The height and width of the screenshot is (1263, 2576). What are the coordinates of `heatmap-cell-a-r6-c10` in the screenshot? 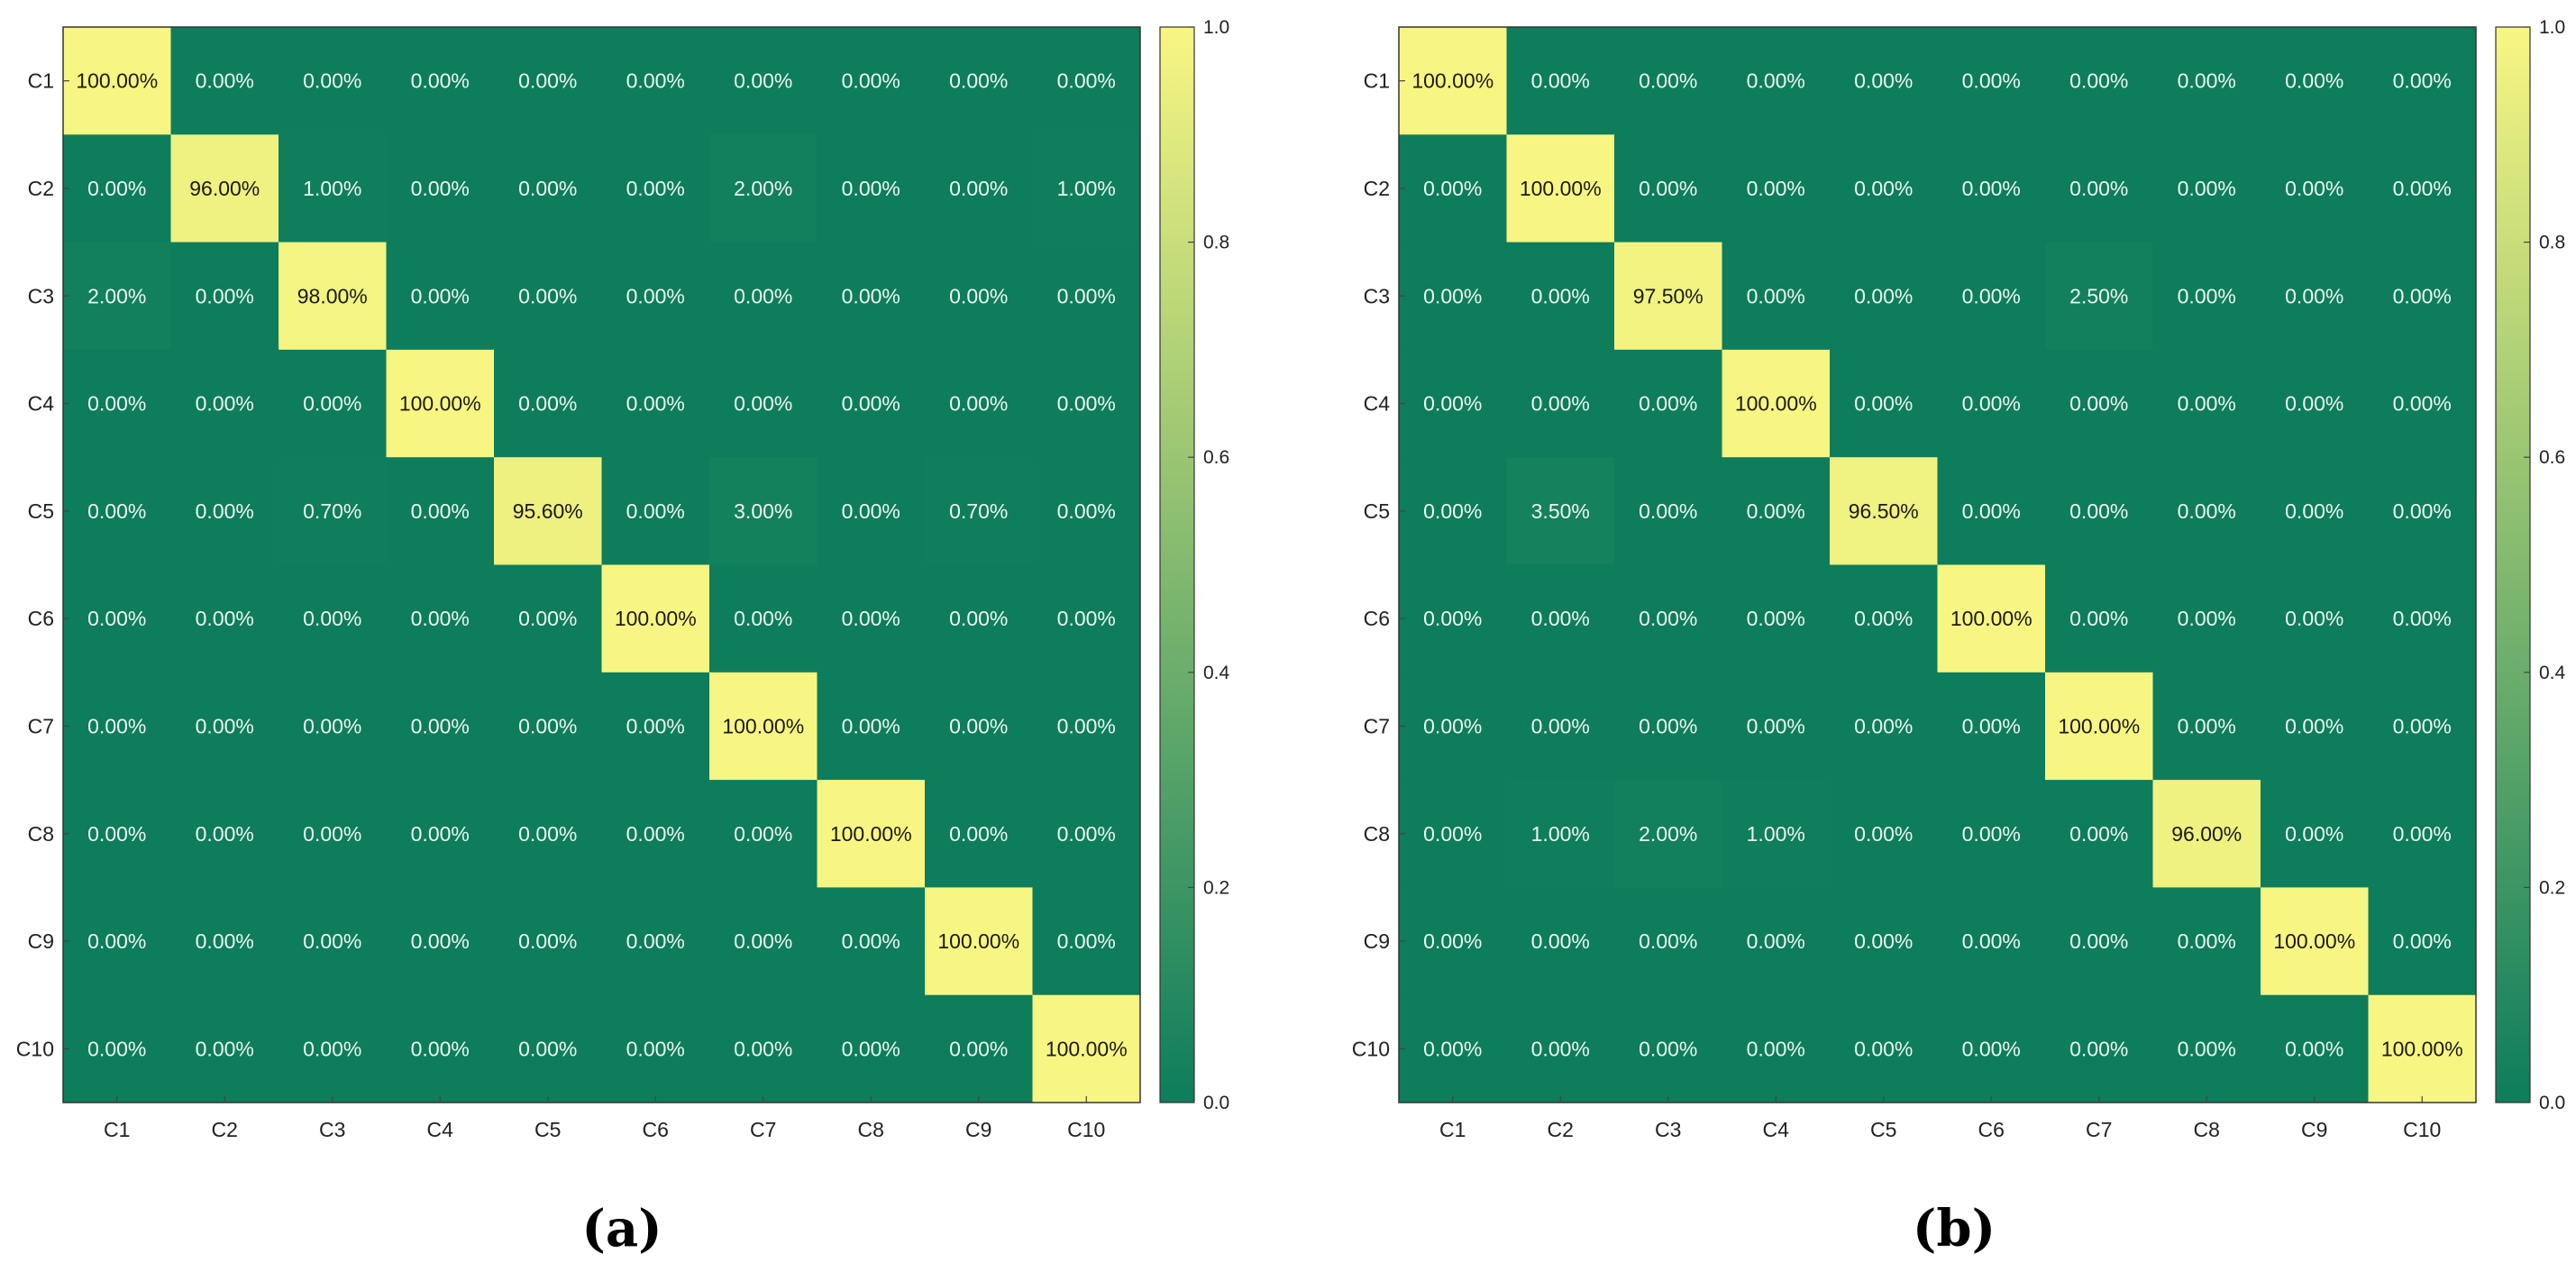 It's located at (1086, 618).